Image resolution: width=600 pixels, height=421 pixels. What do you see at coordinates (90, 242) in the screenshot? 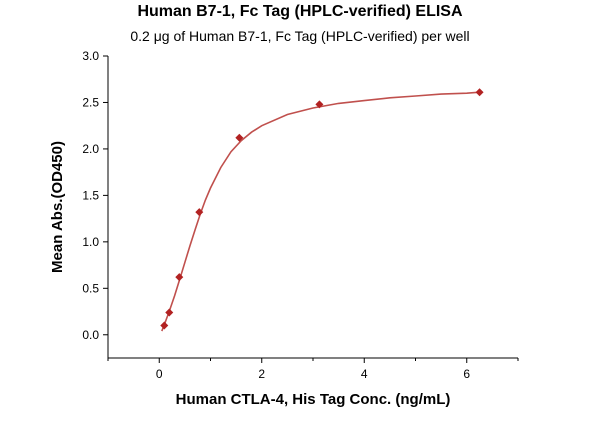
I see `y-tick-label: 1.0` at bounding box center [90, 242].